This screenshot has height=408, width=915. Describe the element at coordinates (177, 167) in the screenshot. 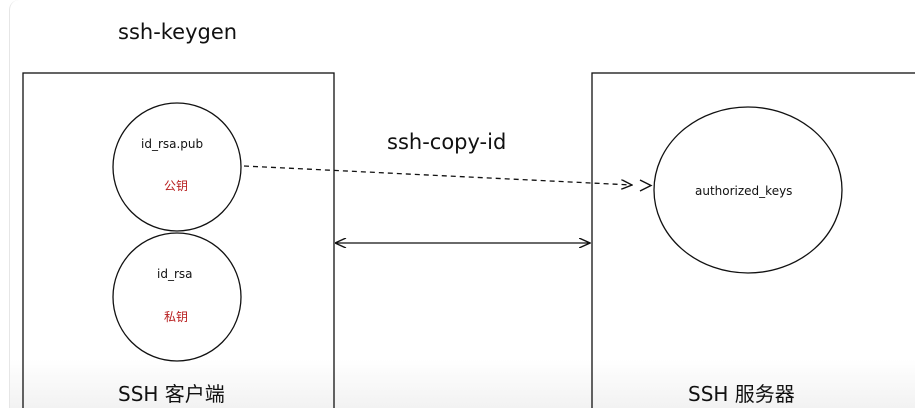

I see `public-key-circle` at that location.